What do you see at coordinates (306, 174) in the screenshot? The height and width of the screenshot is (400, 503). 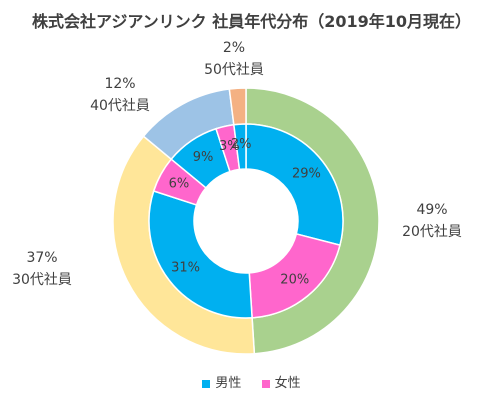 I see `inner-value-label-1: 29%` at bounding box center [306, 174].